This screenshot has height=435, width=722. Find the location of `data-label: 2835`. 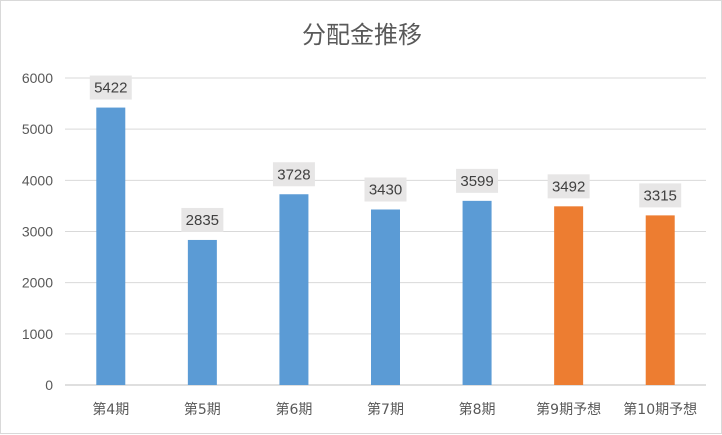

data-label: 2835 is located at coordinates (202, 220).